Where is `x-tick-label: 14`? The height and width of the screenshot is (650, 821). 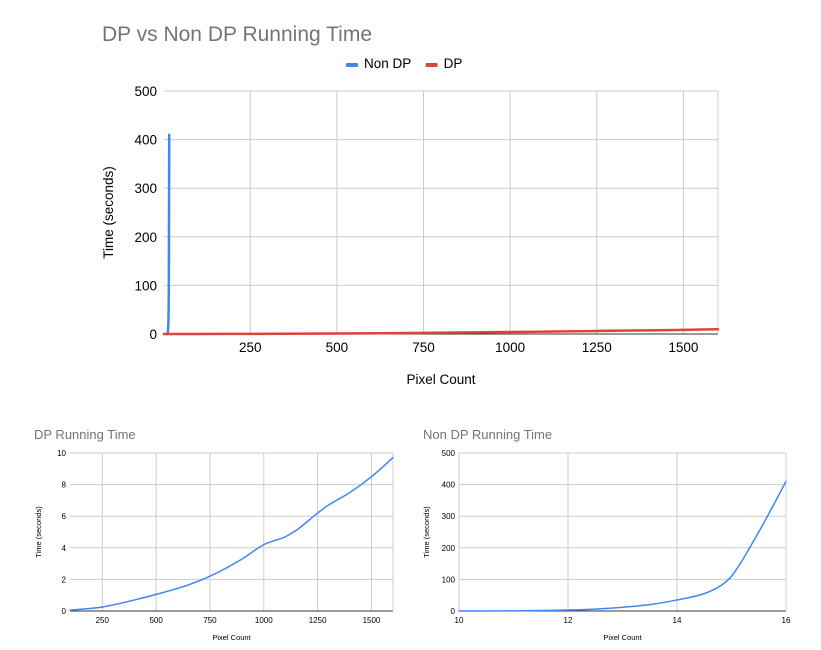 x-tick-label: 14 is located at coordinates (677, 620).